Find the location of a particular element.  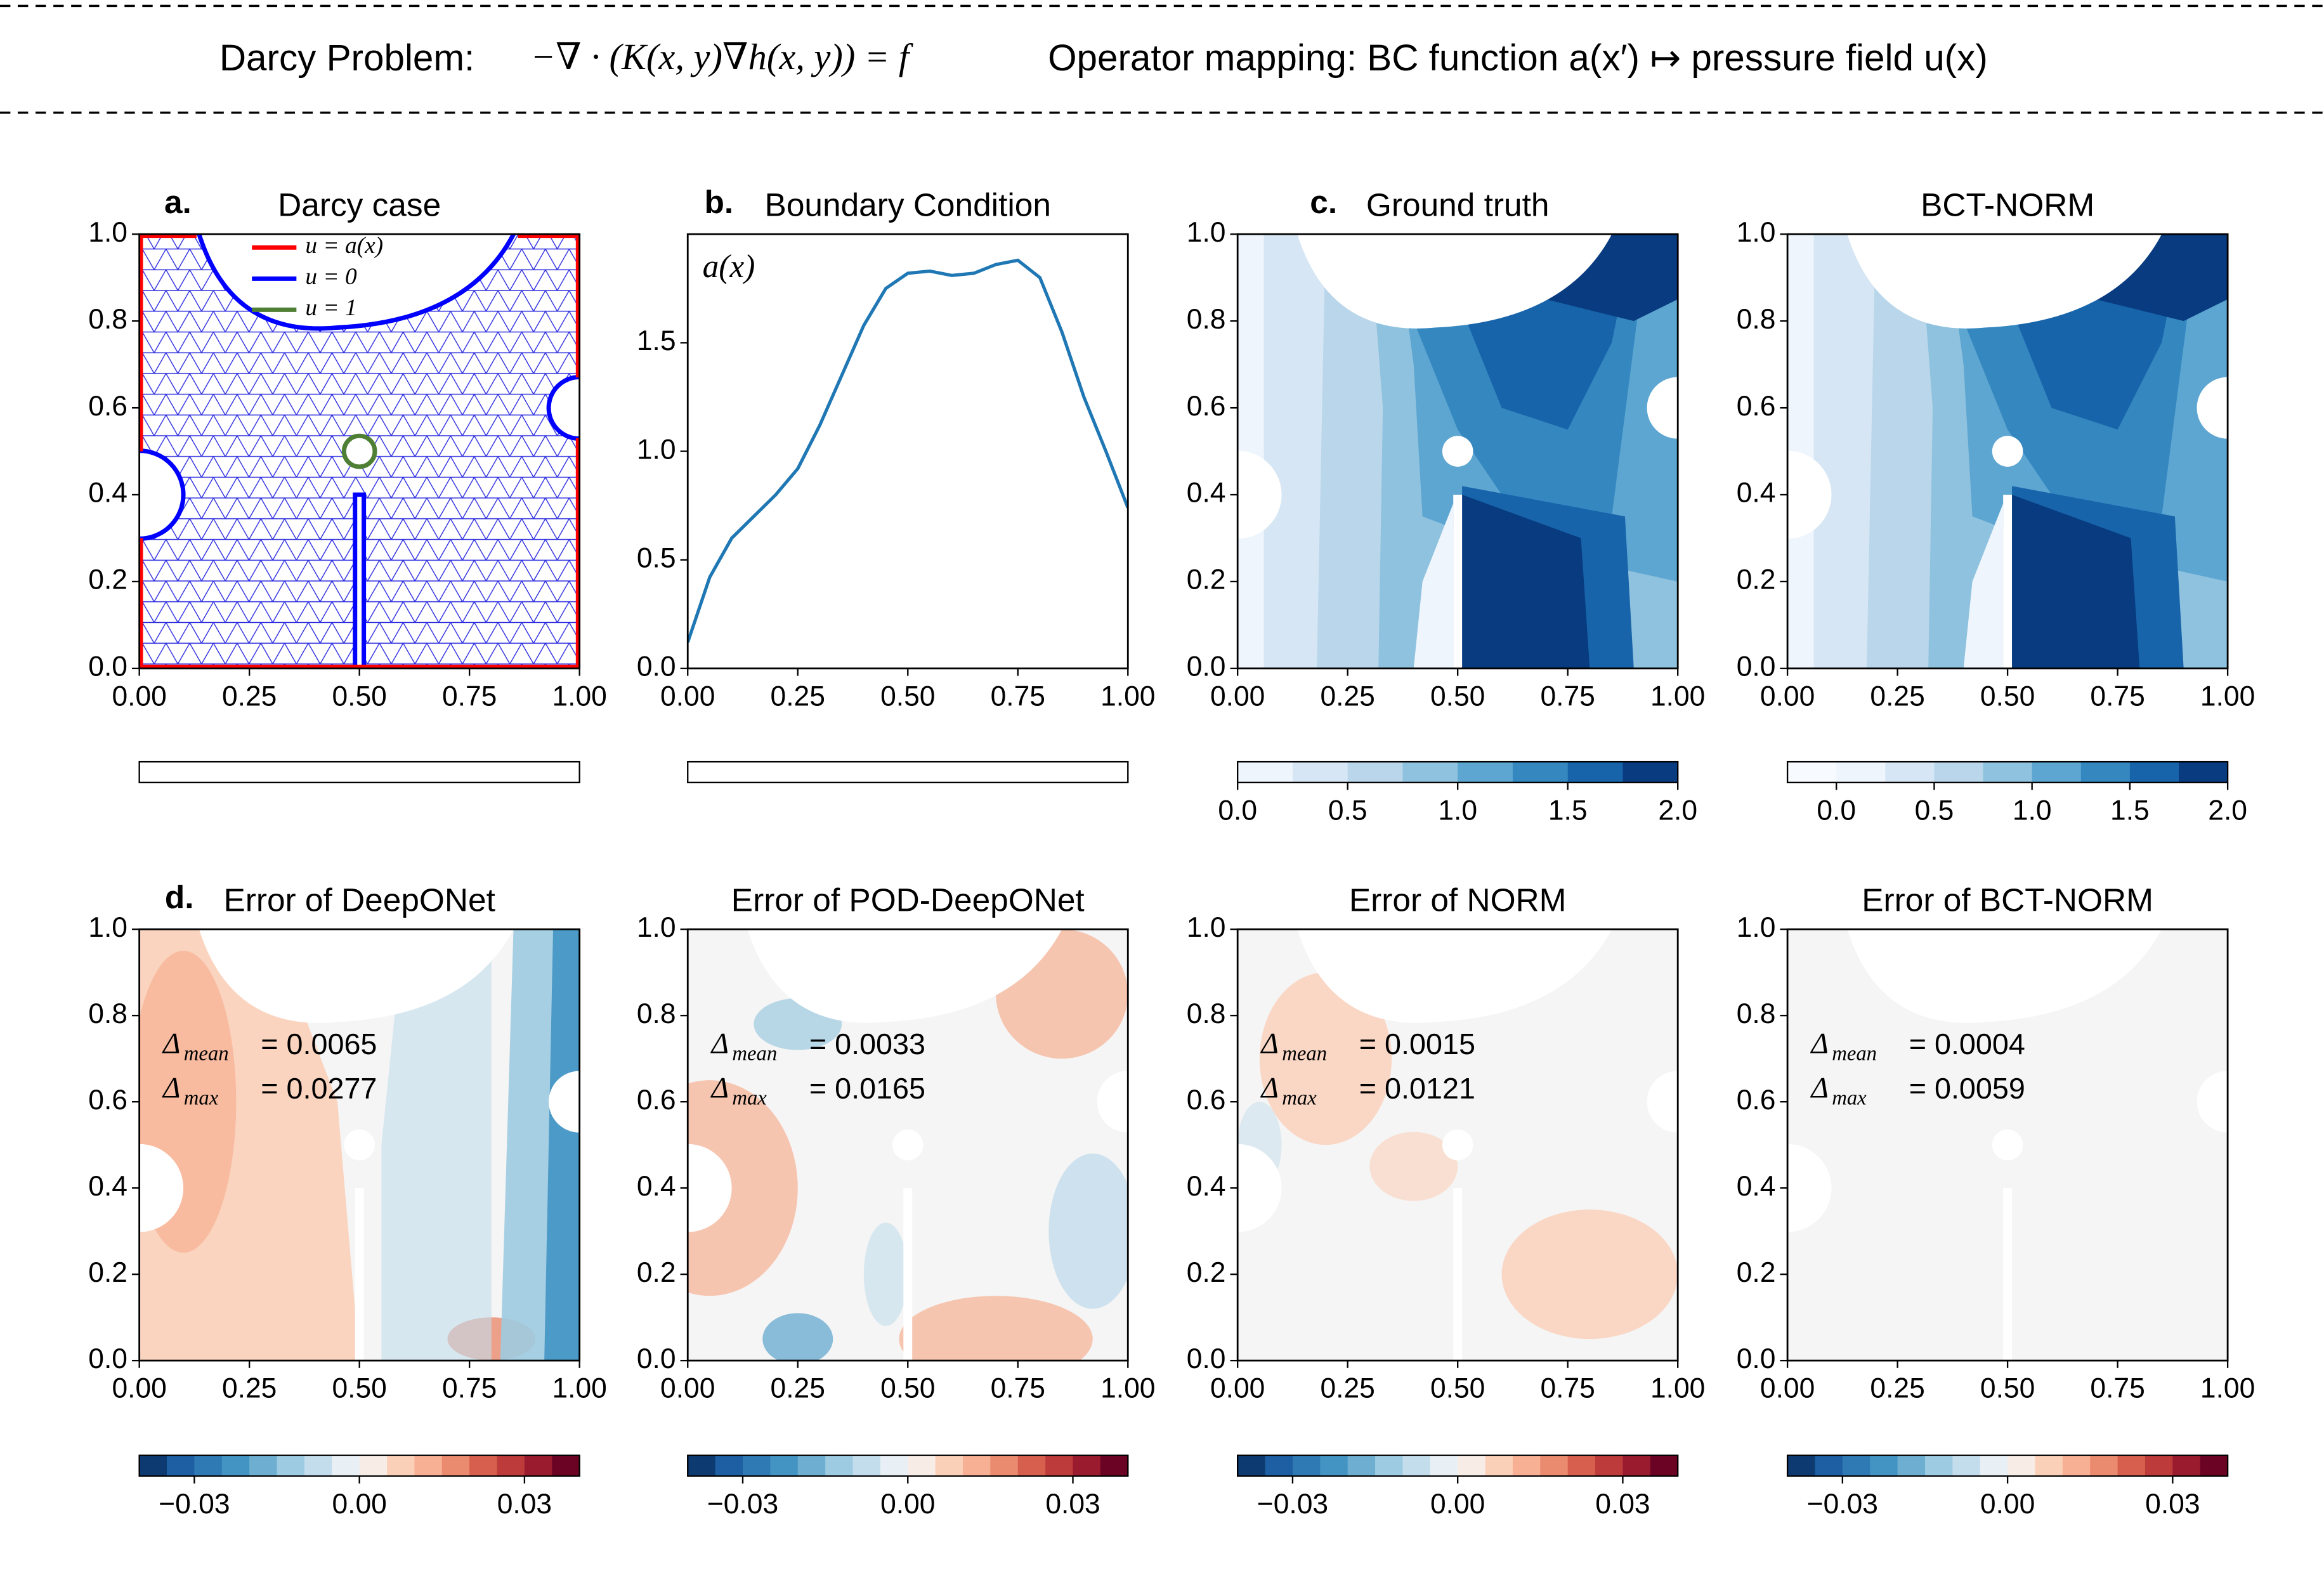

legend-label: u = a(x) is located at coordinates (344, 246).